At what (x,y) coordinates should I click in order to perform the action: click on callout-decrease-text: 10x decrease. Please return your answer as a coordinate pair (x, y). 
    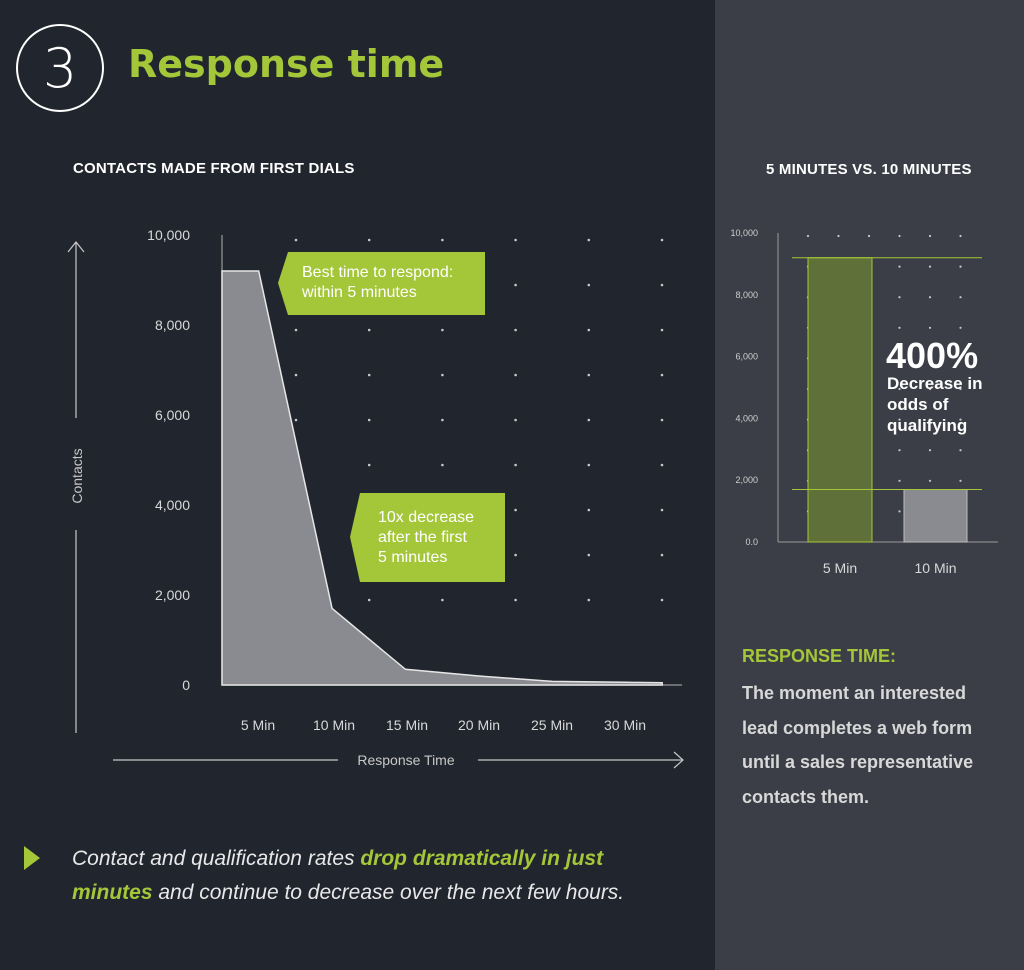
    Looking at the image, I should click on (426, 517).